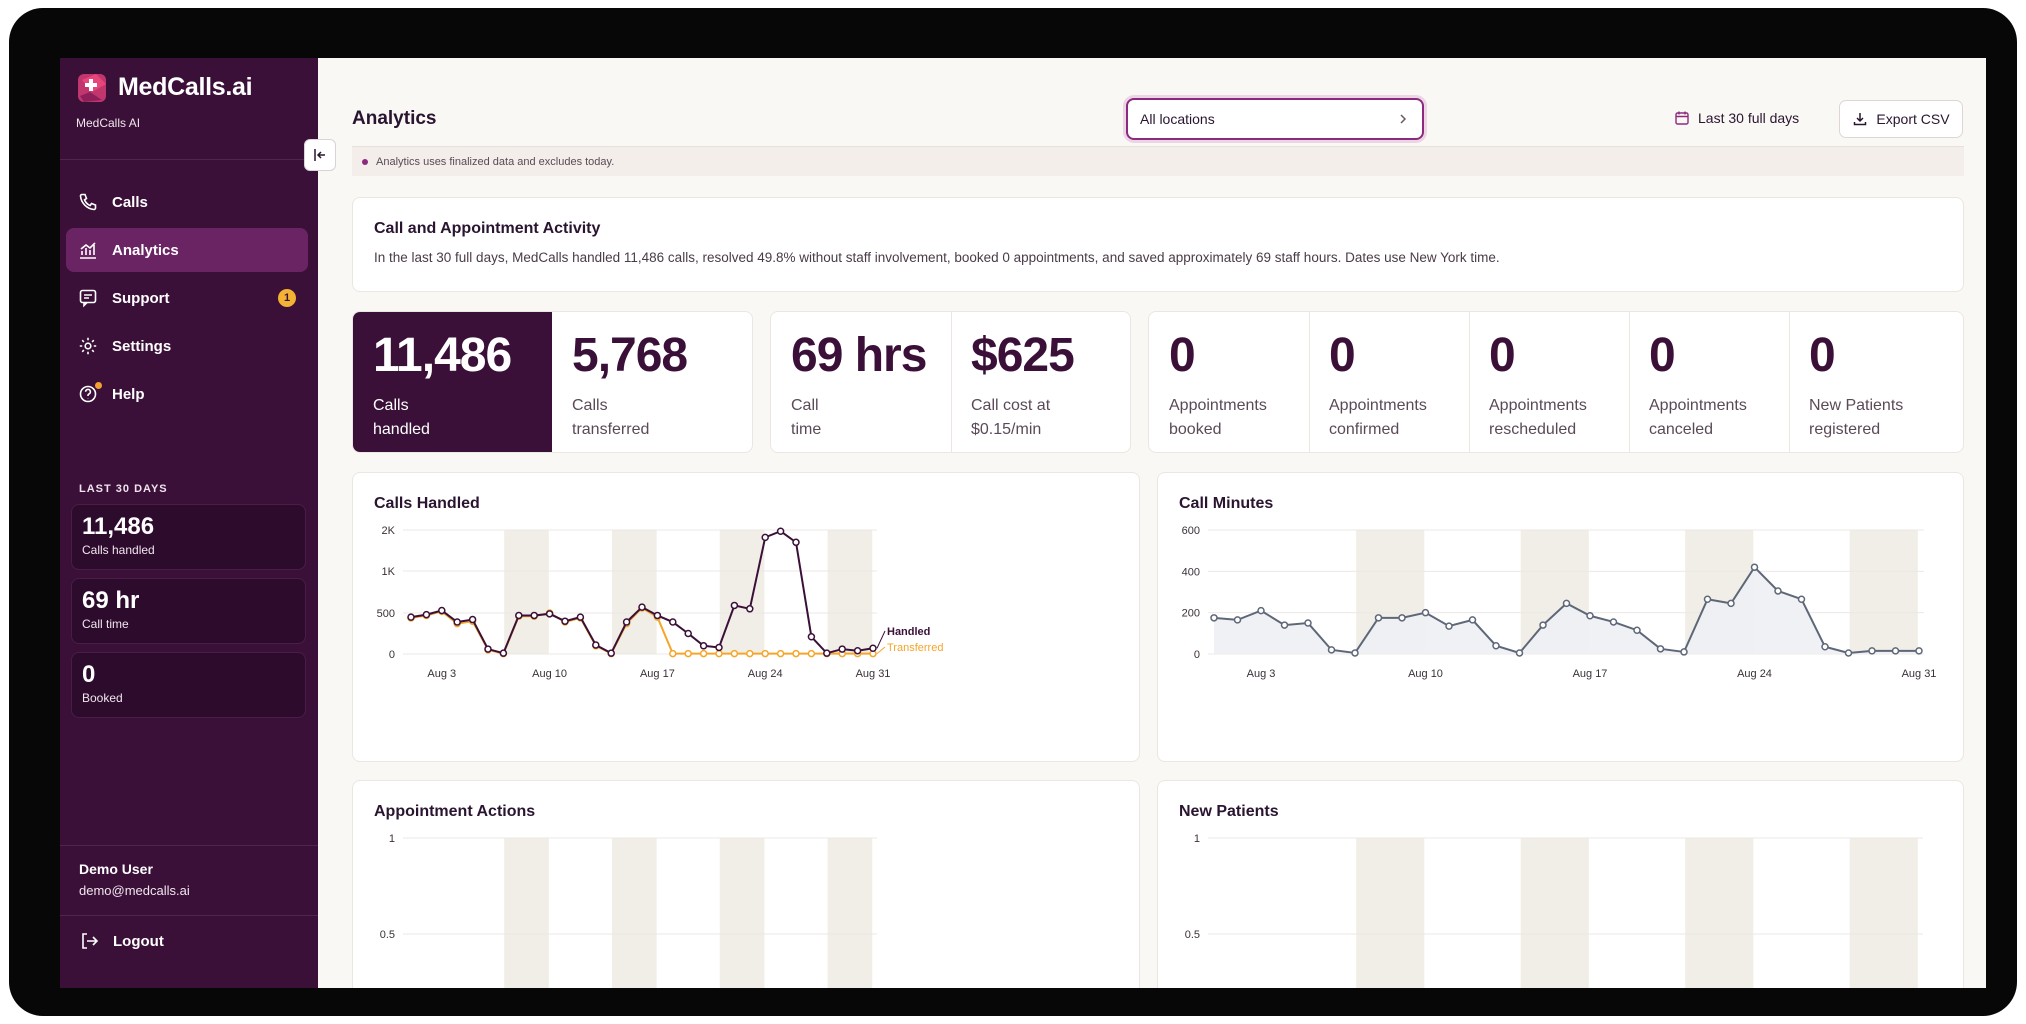 Image resolution: width=2026 pixels, height=1024 pixels. I want to click on stat-value: 69 hr, so click(111, 600).